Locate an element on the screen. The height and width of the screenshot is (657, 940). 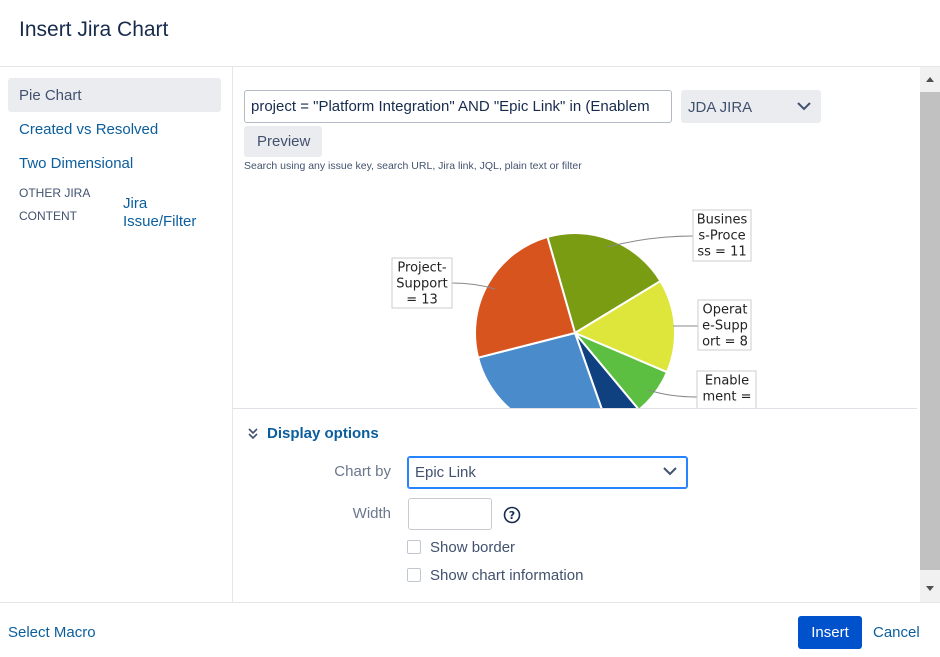
slice-label: s-Proce is located at coordinates (721, 236).